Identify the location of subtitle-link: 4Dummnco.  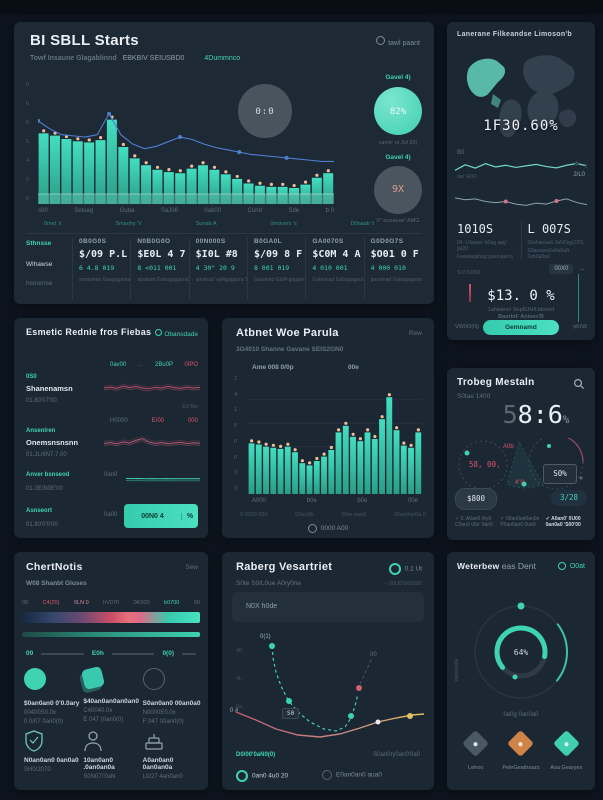
(222, 58).